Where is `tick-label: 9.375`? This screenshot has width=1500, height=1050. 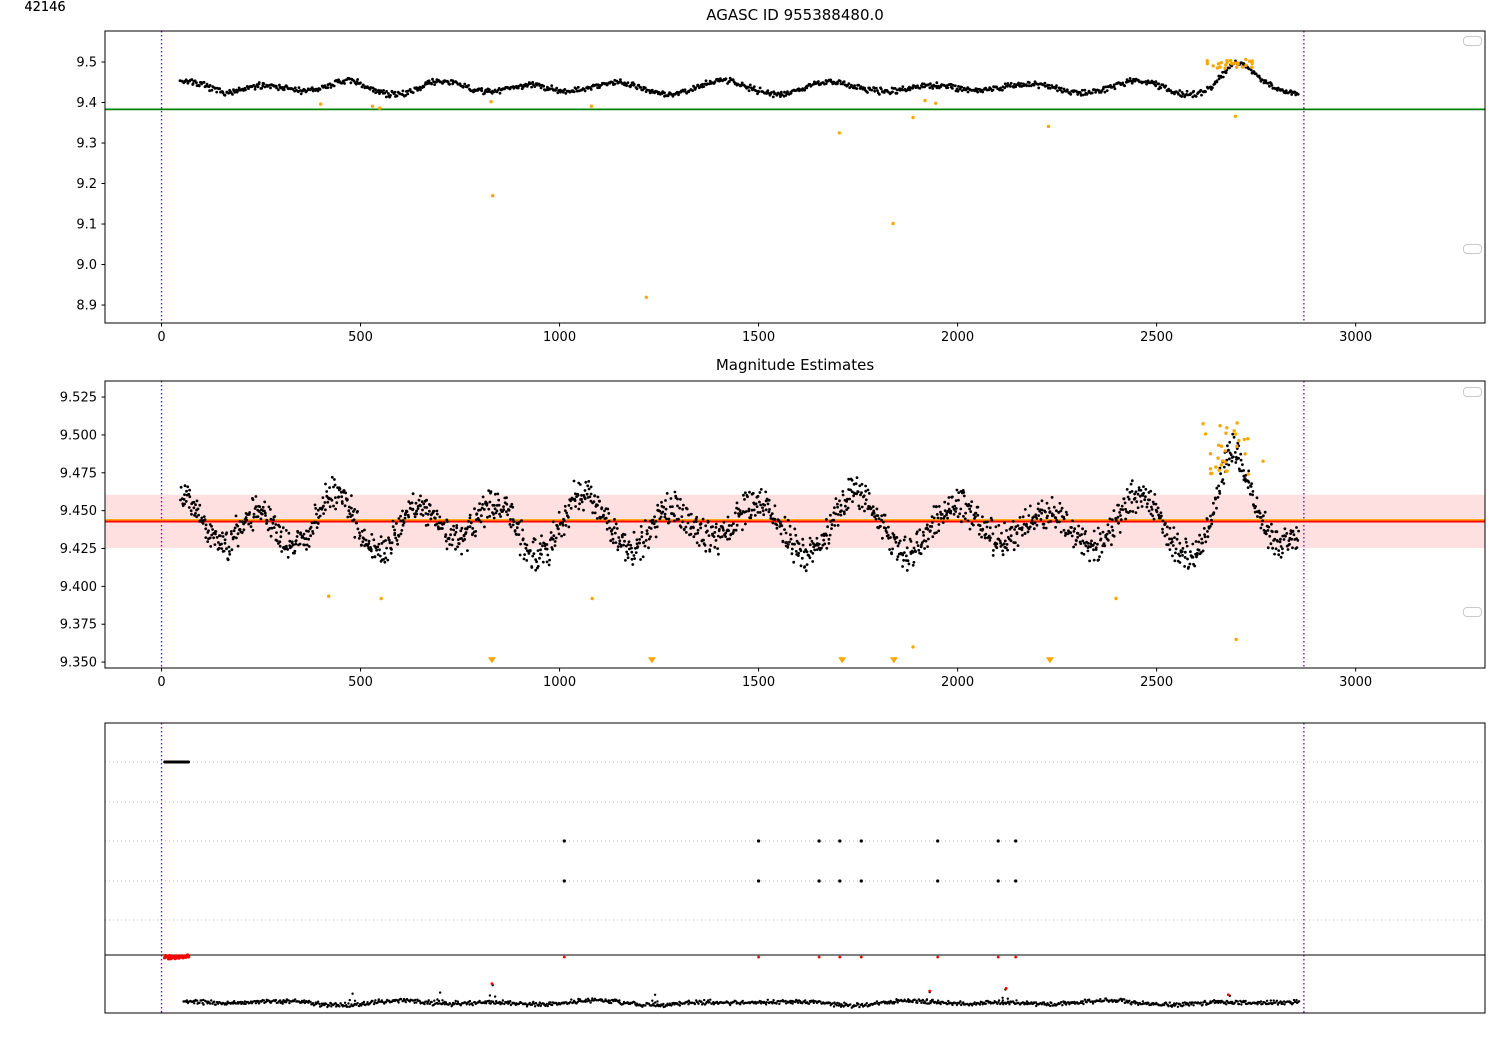
tick-label: 9.375 is located at coordinates (78, 625).